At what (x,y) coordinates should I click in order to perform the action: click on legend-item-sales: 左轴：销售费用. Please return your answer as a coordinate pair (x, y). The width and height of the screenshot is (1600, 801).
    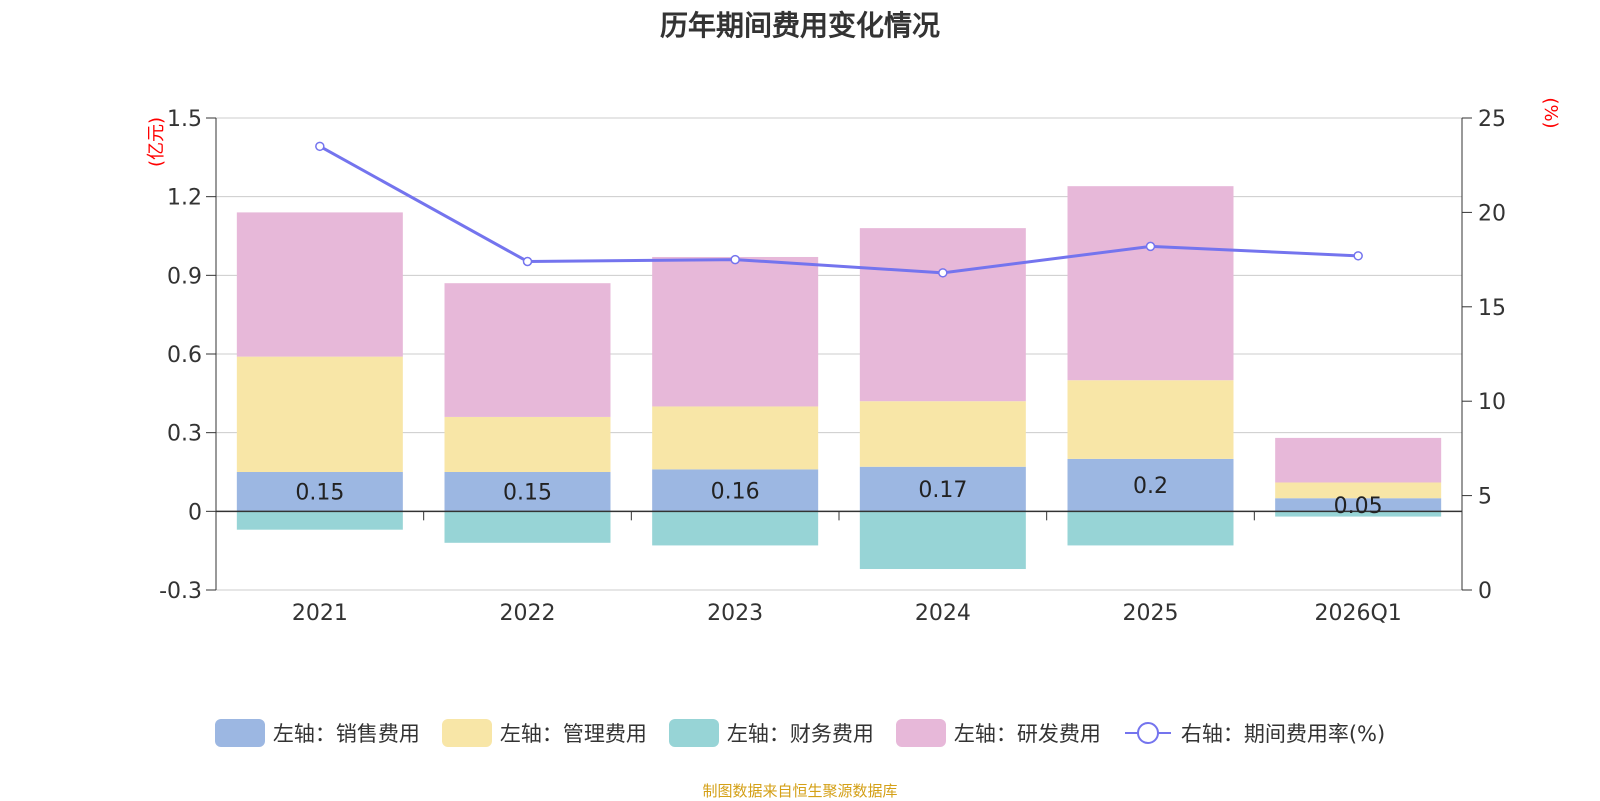
    Looking at the image, I should click on (317, 733).